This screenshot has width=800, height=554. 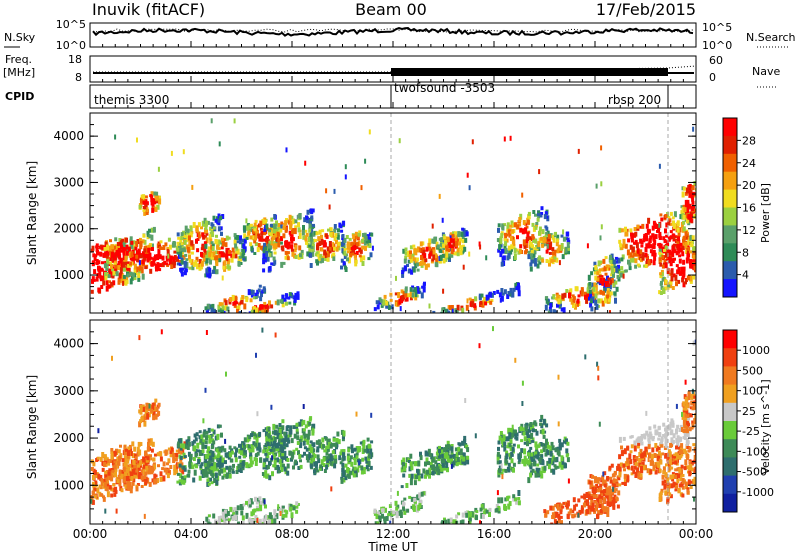 I want to click on freq-panel: Freq. [MHz] 18 8 60 0 Nave, so click(x=391, y=70).